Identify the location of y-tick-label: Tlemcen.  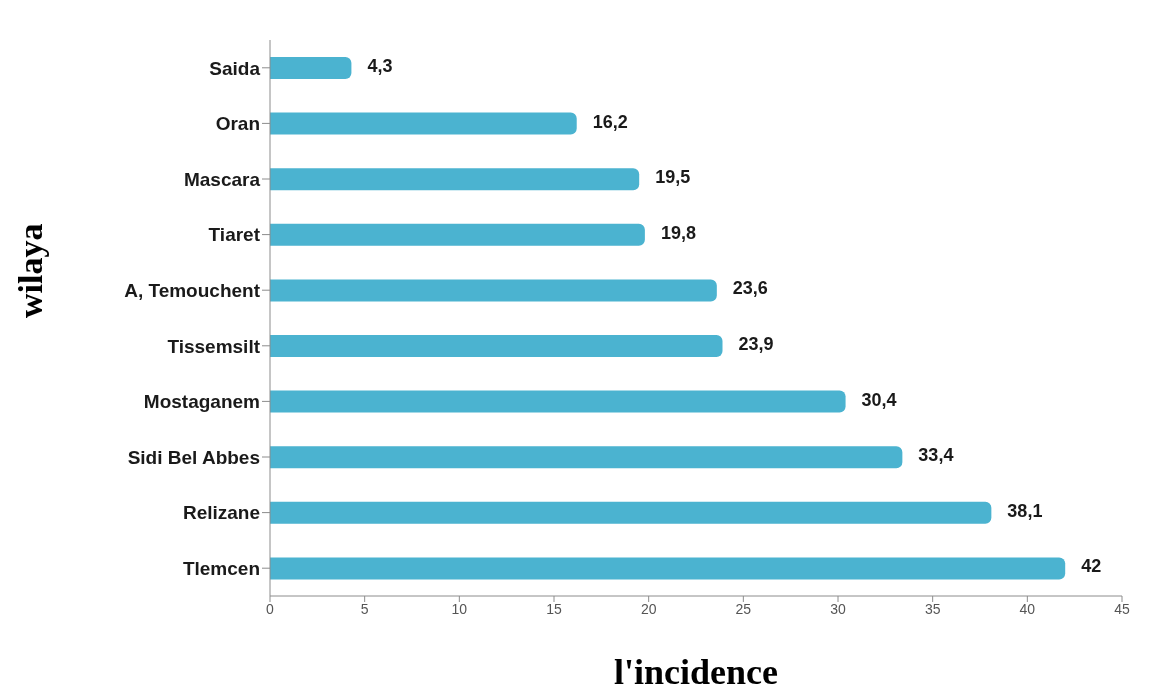
(221, 568).